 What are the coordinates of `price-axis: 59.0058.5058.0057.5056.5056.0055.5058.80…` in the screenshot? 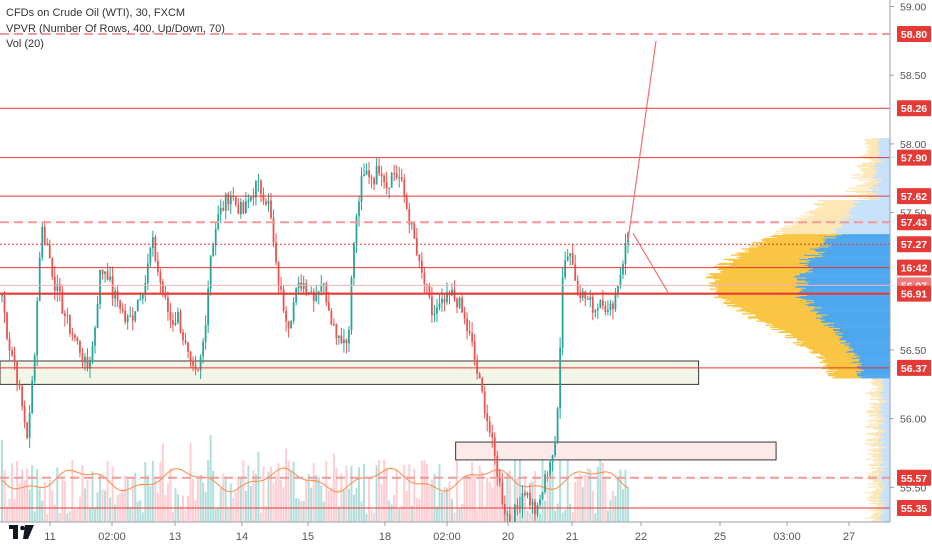 It's located at (910, 261).